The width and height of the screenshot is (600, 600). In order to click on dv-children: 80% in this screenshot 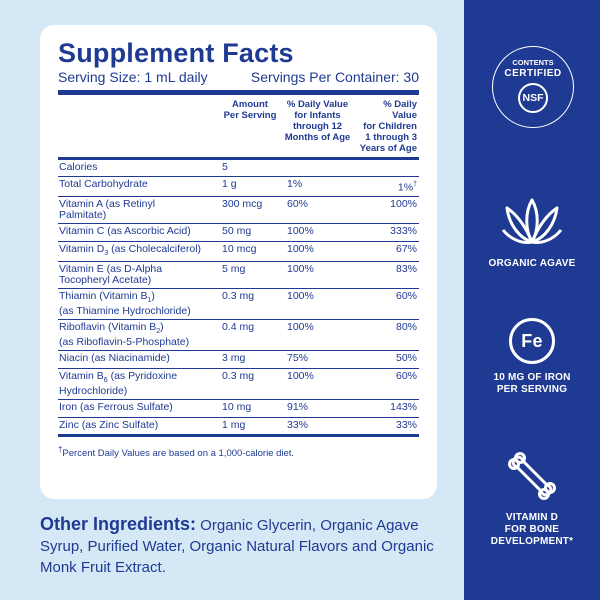, I will do `click(387, 334)`.